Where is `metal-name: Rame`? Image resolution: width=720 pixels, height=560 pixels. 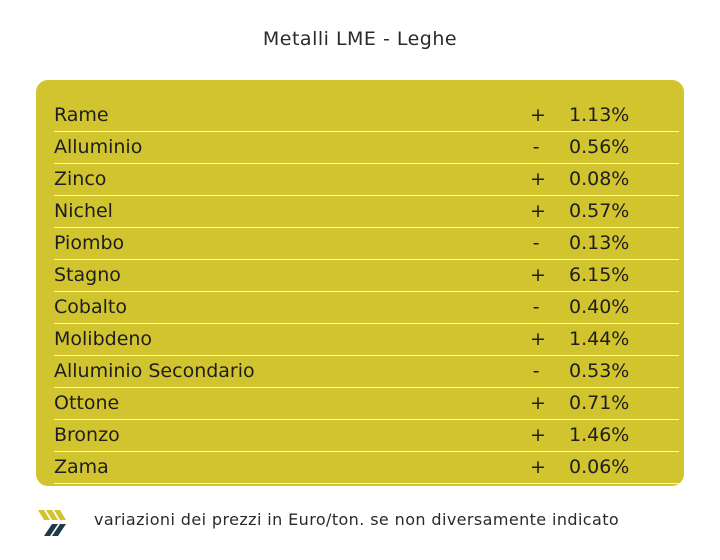
metal-name: Rame is located at coordinates (81, 115).